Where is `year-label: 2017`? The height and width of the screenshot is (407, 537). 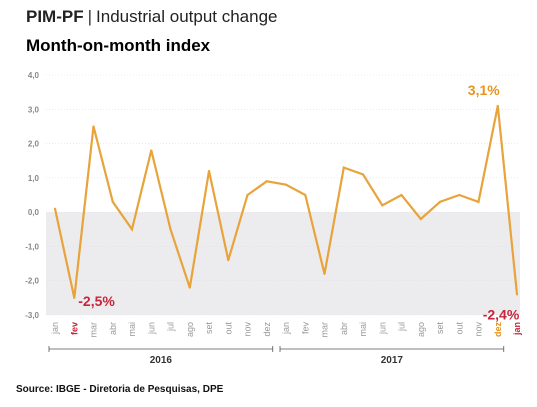 year-label: 2017 is located at coordinates (392, 360).